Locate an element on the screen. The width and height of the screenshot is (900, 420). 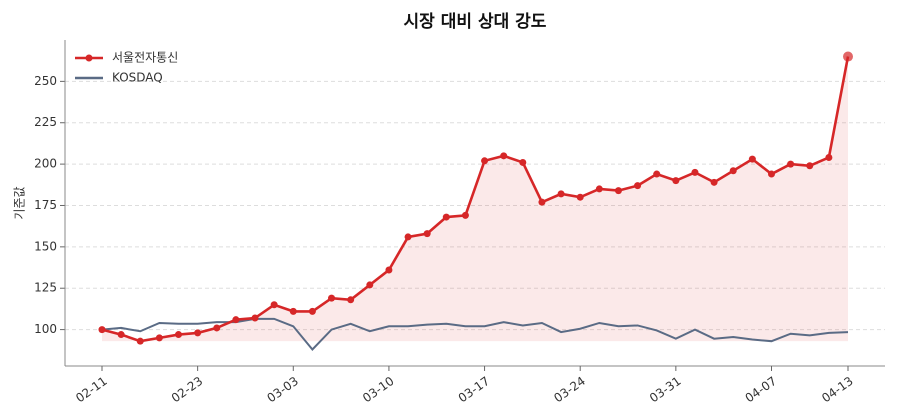
y-tick-label: 150 is located at coordinates (45, 246).